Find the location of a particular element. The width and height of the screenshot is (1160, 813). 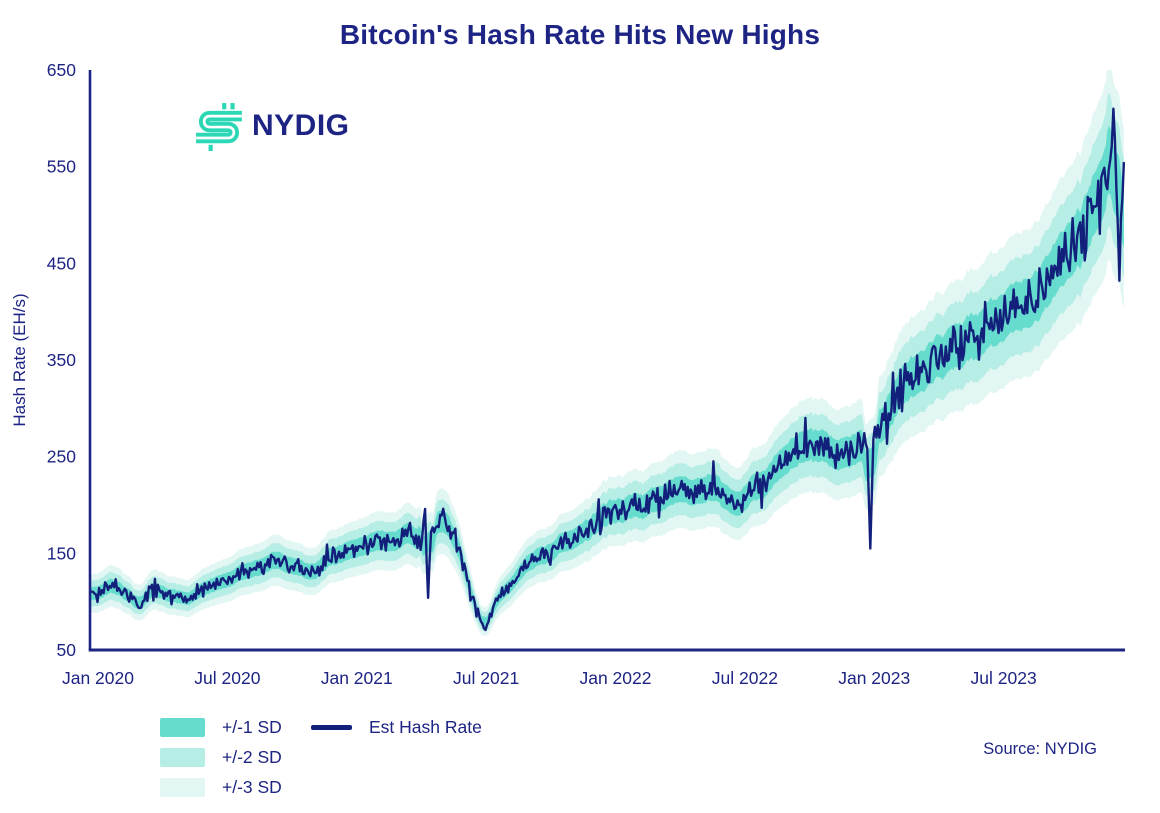

legend-bands: +/-1 SD +/-2 SD +/-3 SD is located at coordinates (221, 762).